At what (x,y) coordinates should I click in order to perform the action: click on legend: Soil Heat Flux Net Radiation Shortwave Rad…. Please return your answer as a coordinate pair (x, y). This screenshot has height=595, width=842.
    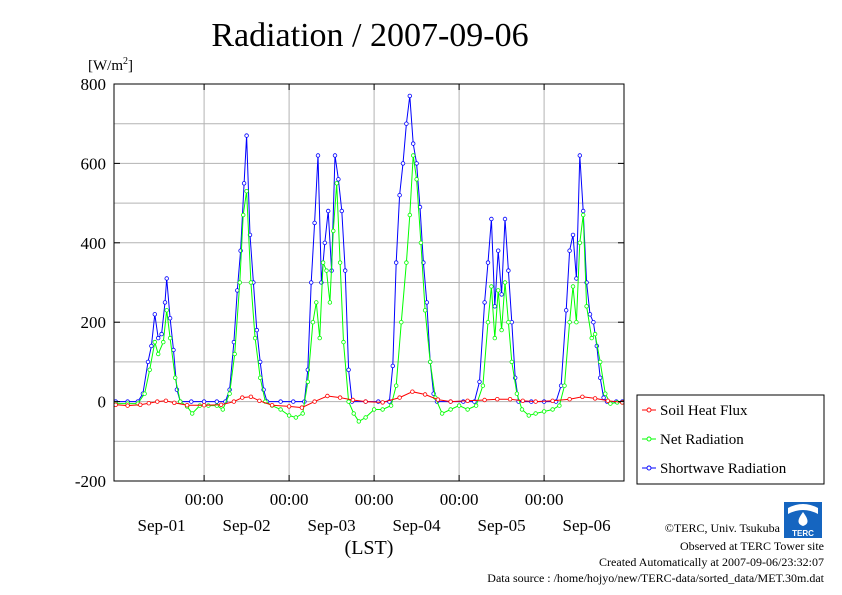
    Looking at the image, I should click on (730, 439).